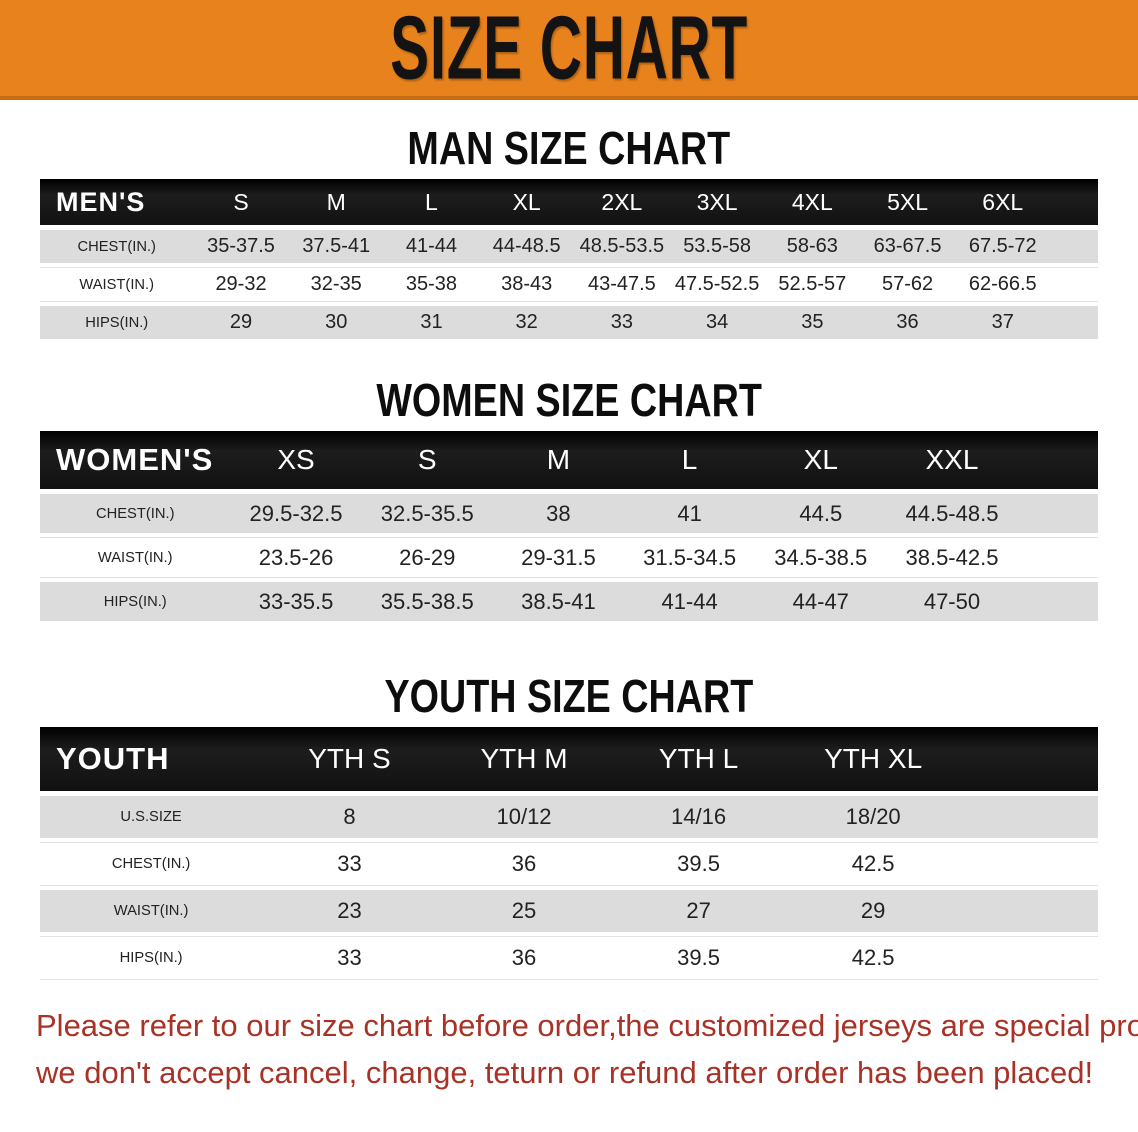  I want to click on size-column-header: 6XL, so click(1003, 202).